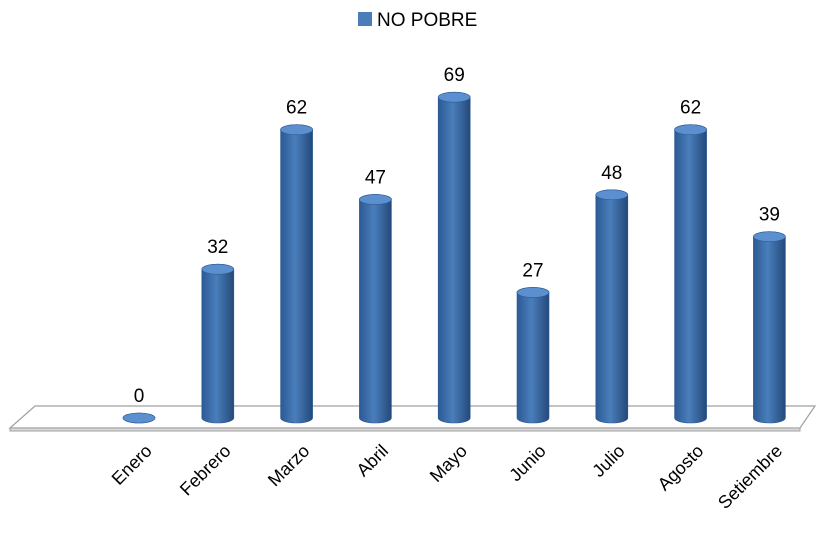 This screenshot has height=542, width=816. Describe the element at coordinates (611, 173) in the screenshot. I see `value-label: 48` at that location.